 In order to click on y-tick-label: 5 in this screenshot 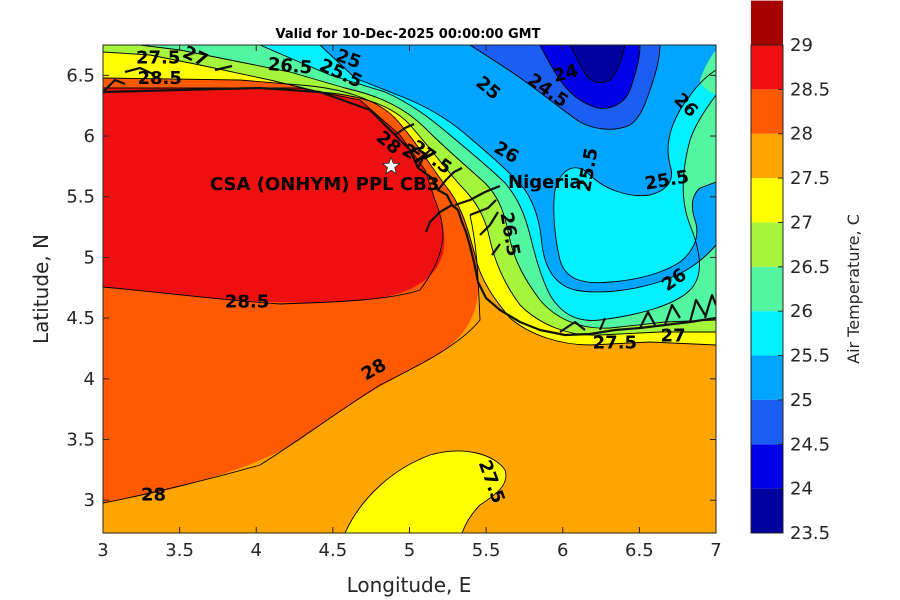, I will do `click(89, 257)`.